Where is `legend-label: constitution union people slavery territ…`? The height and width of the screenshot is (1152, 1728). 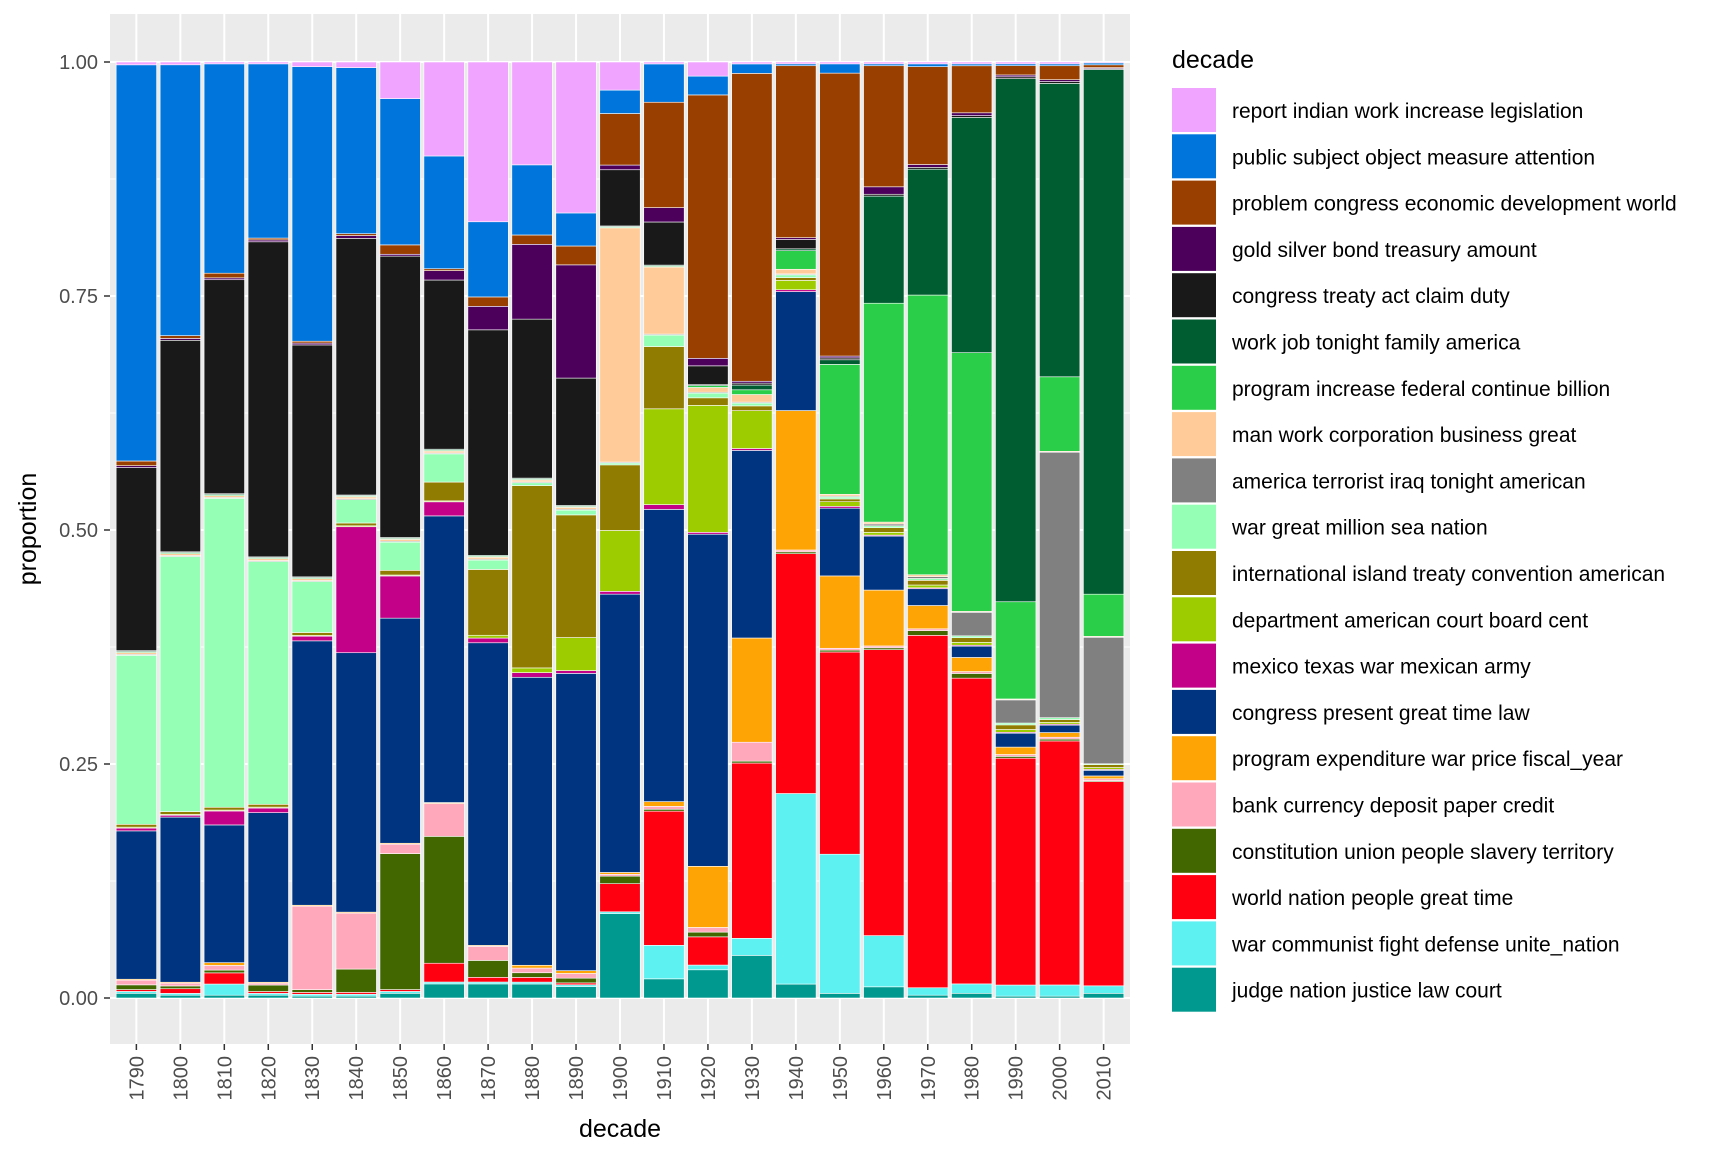
legend-label: constitution union people slavery territ… is located at coordinates (1423, 852).